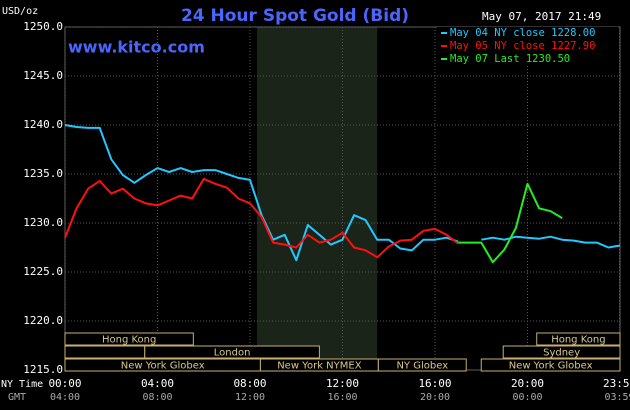 The height and width of the screenshot is (410, 630). I want to click on y-tick-label: 1240.0, so click(43, 124).